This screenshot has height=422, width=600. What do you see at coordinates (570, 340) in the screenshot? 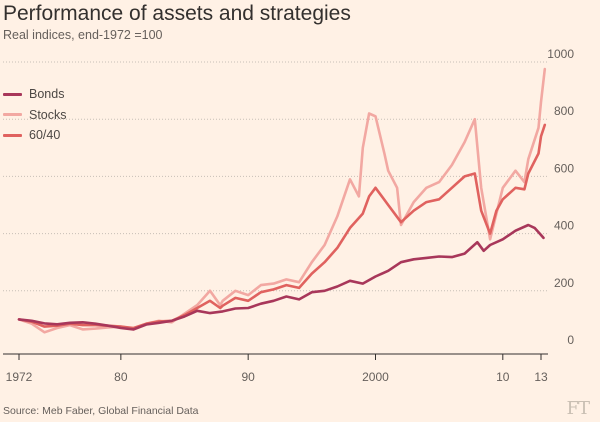
I see `y-tick-label-0: 0` at bounding box center [570, 340].